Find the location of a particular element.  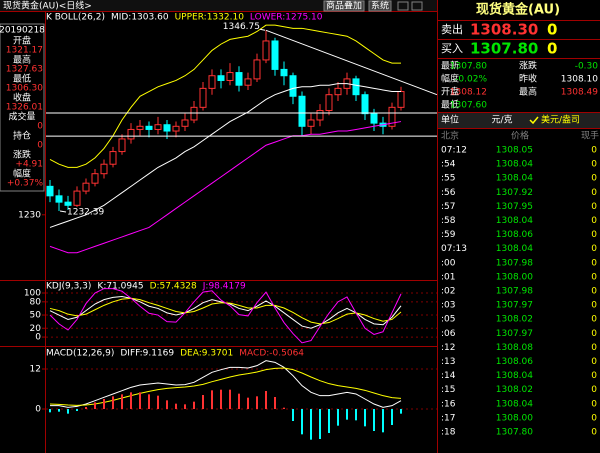

tick-price: 1308.02 is located at coordinates (514, 390).